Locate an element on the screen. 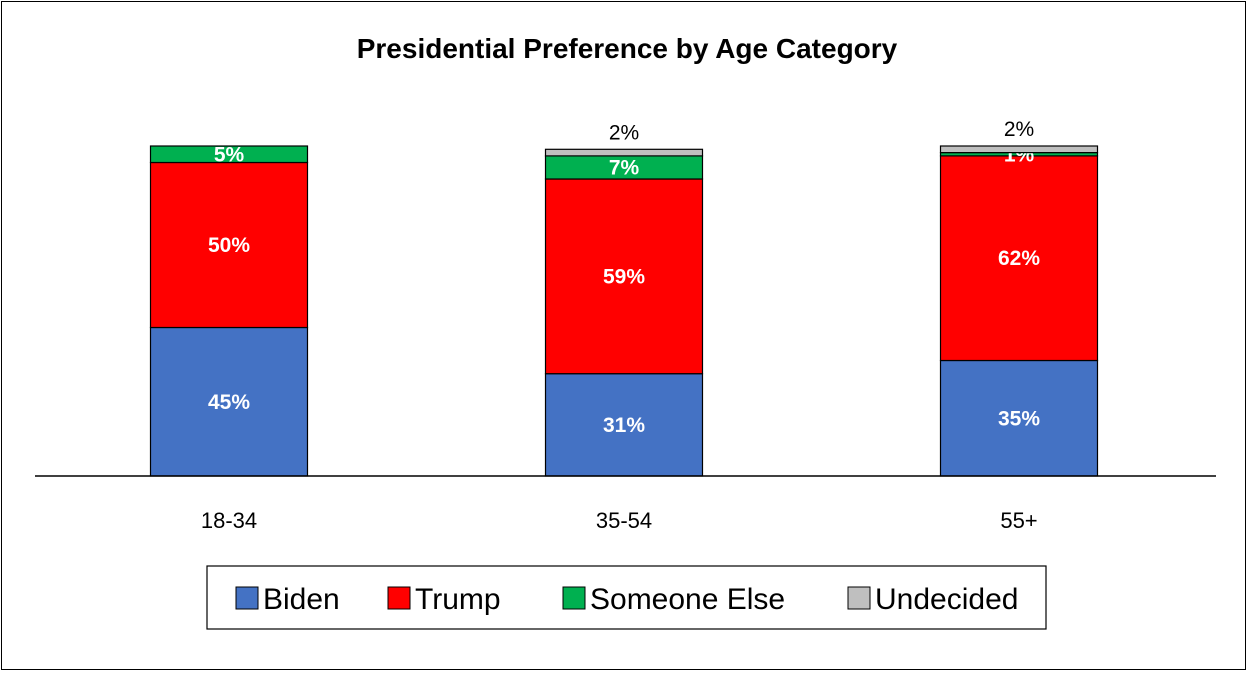  legend-swatch-trump is located at coordinates (399, 598).